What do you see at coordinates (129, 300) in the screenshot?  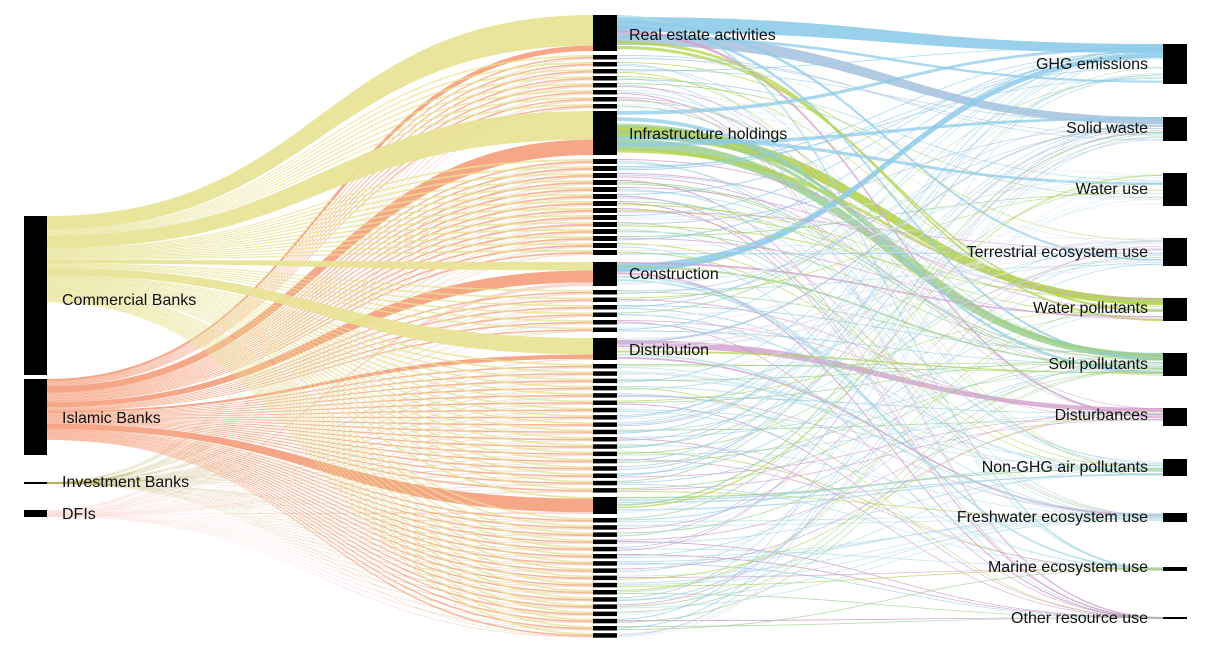 I see `source-label-commercial-banks: Commercial Banks` at bounding box center [129, 300].